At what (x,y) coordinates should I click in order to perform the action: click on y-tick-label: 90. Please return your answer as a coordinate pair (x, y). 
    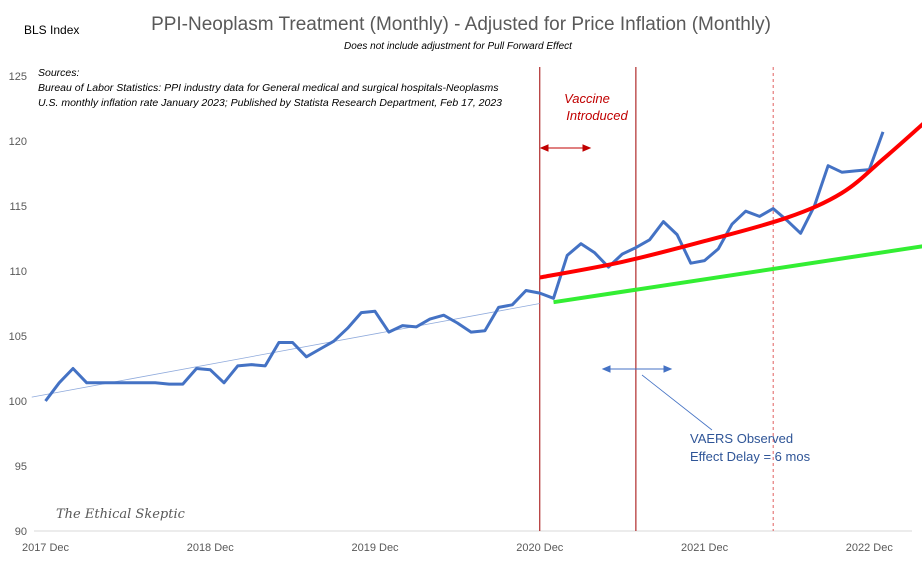
    Looking at the image, I should click on (21, 532).